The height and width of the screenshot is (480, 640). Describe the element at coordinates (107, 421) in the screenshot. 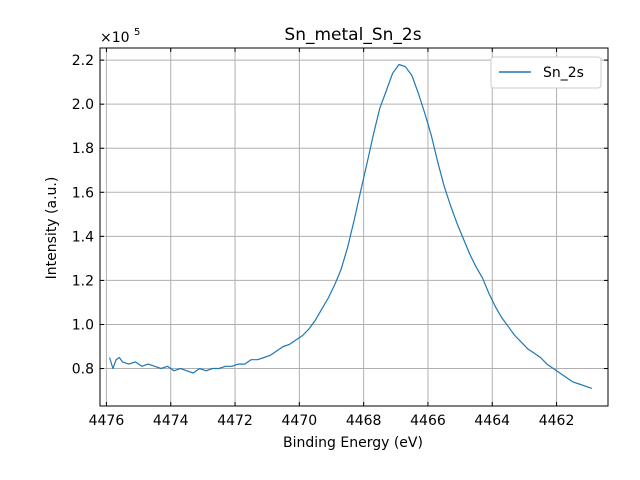

I see `x-tick-label: 4476` at that location.